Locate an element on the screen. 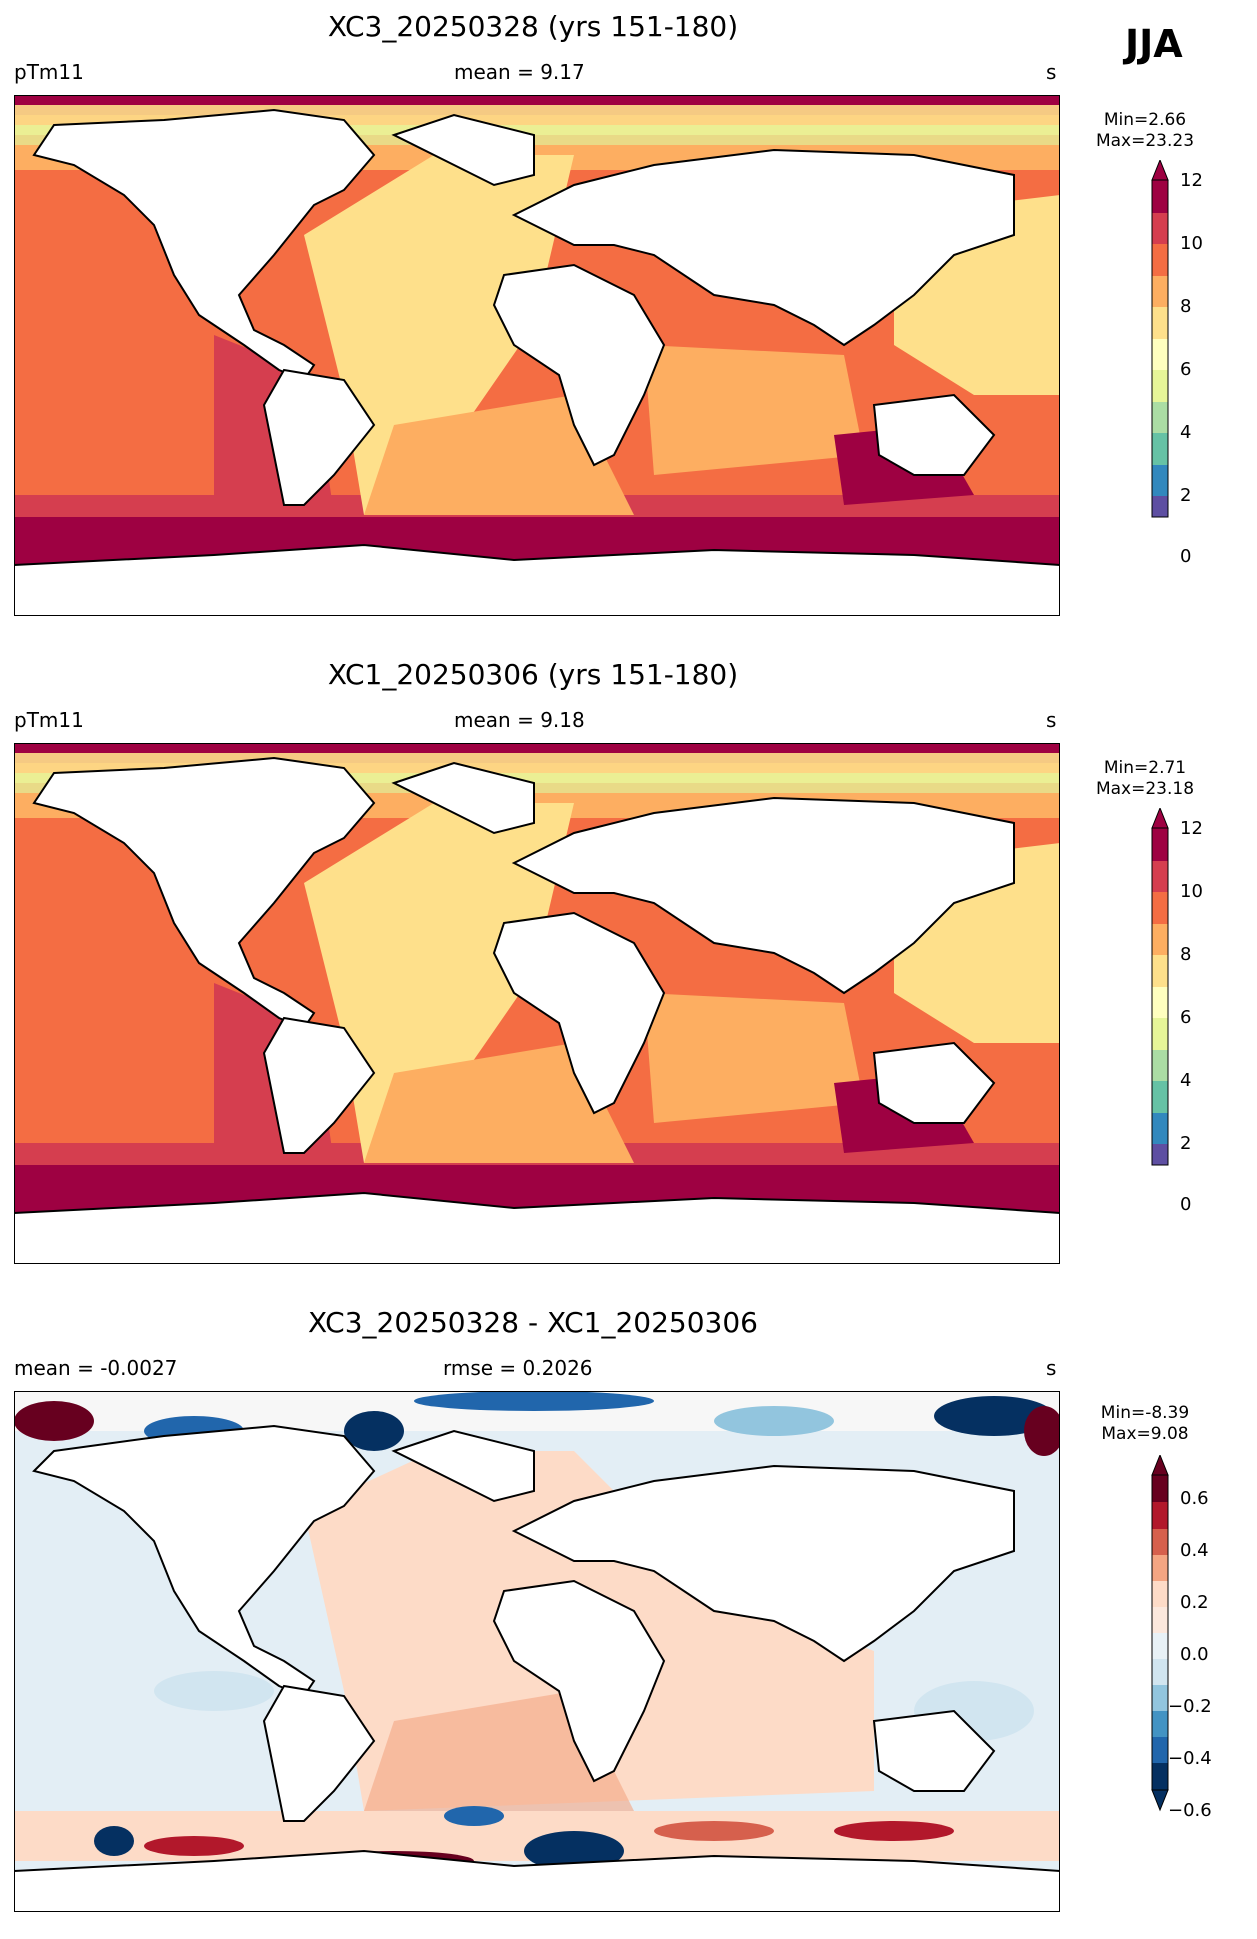 The image size is (1257, 1939). panel3-units-label: s is located at coordinates (1051, 1368).